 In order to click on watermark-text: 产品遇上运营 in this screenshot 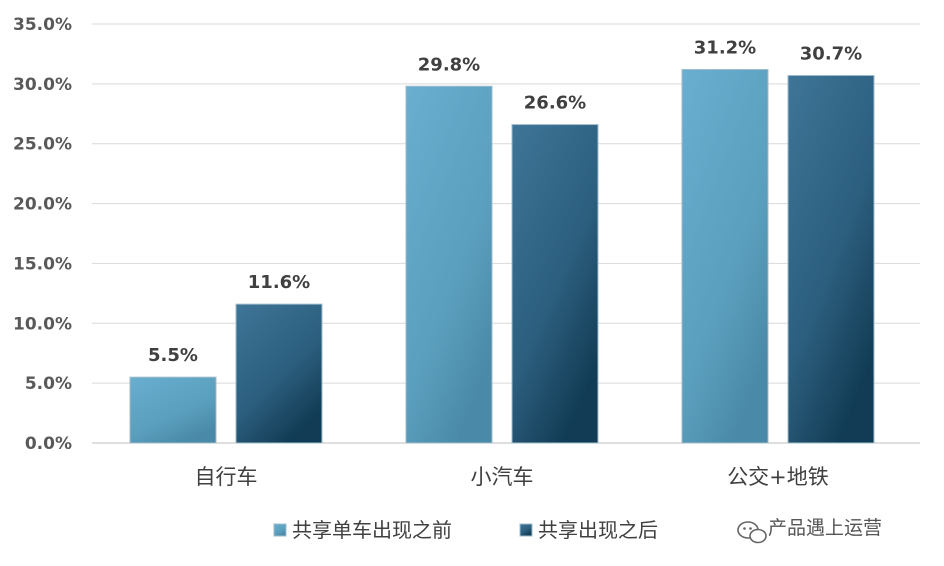, I will do `click(825, 528)`.